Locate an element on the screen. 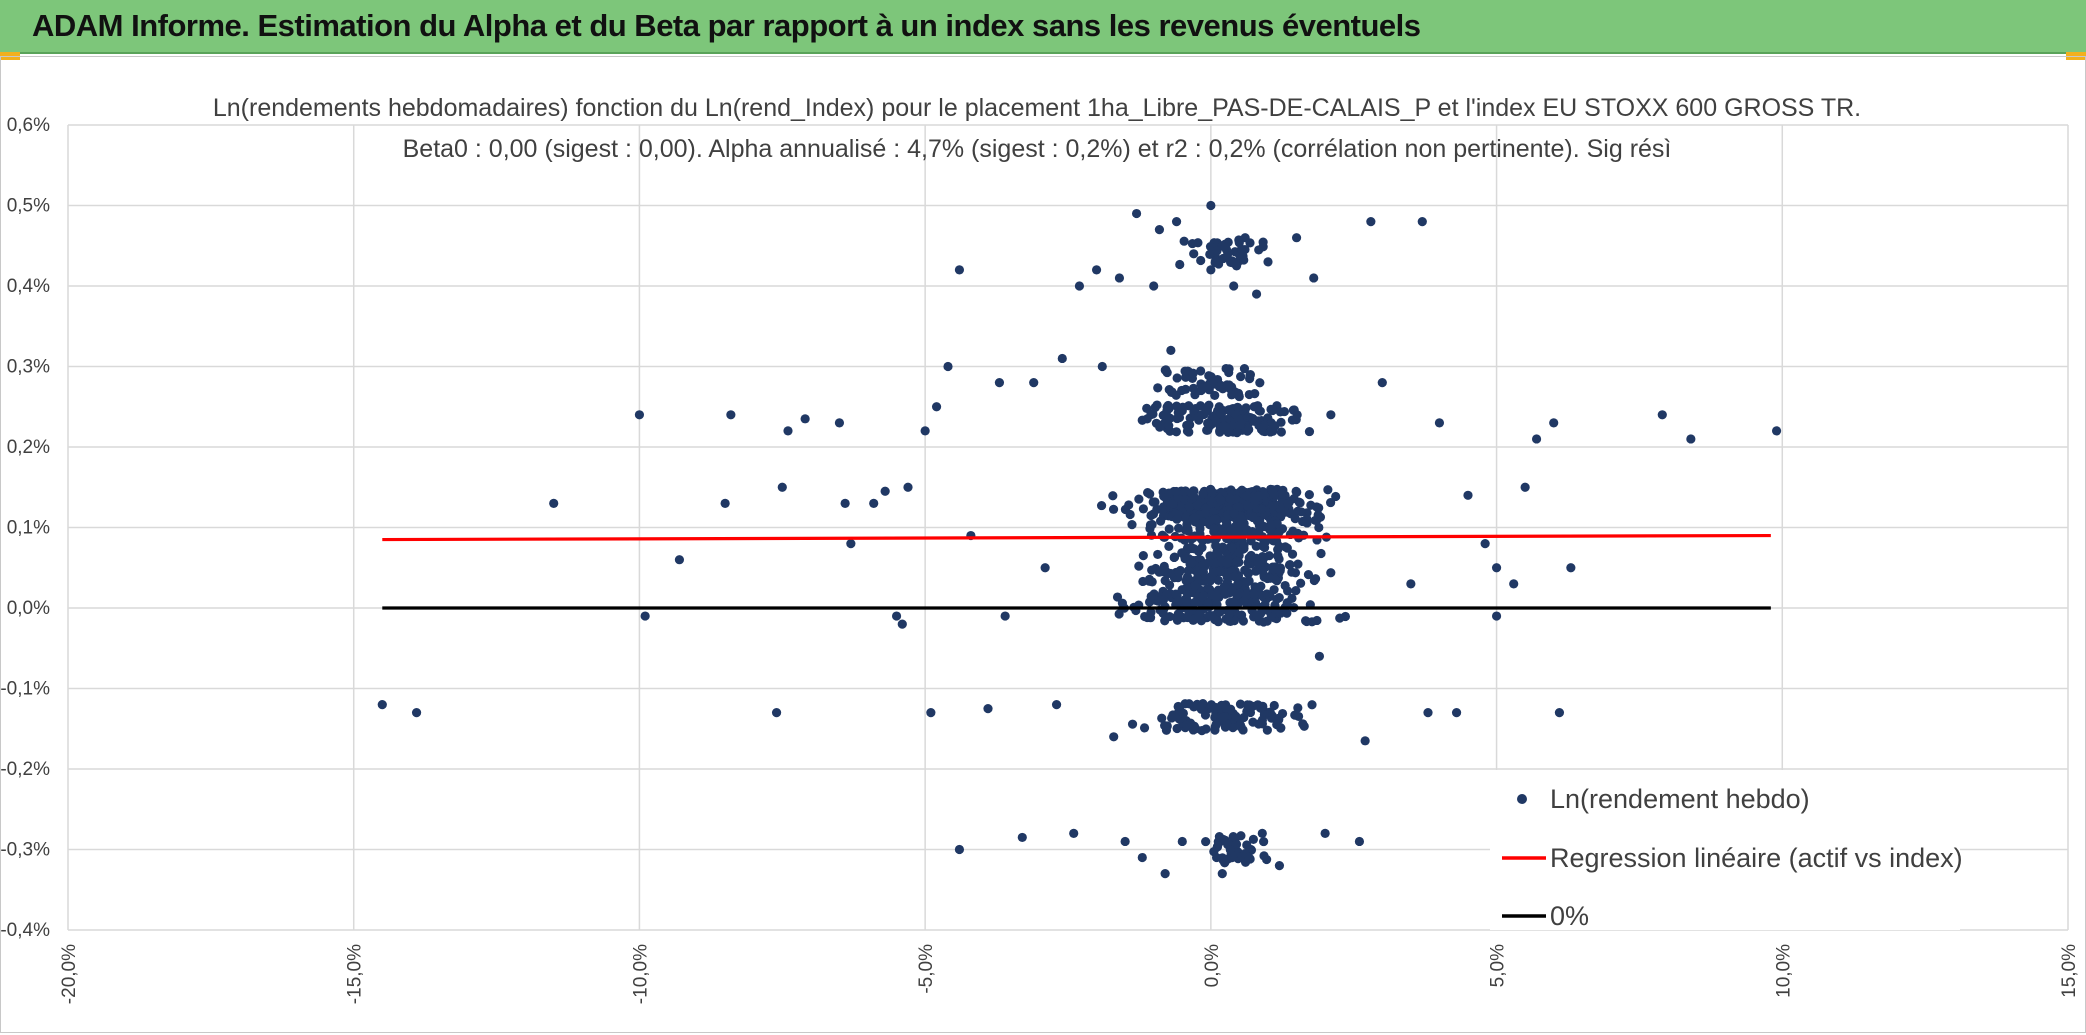  series-lines is located at coordinates (1076, 571).